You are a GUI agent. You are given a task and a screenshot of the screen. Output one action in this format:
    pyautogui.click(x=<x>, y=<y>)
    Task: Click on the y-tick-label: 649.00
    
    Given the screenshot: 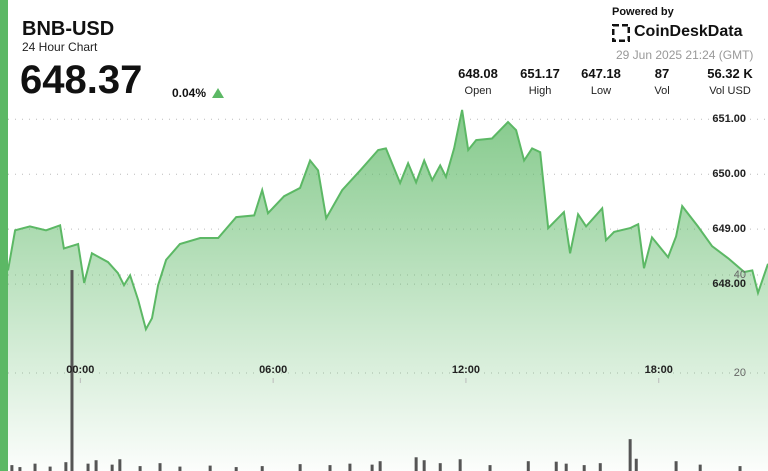 What is the action you would take?
    pyautogui.click(x=729, y=229)
    